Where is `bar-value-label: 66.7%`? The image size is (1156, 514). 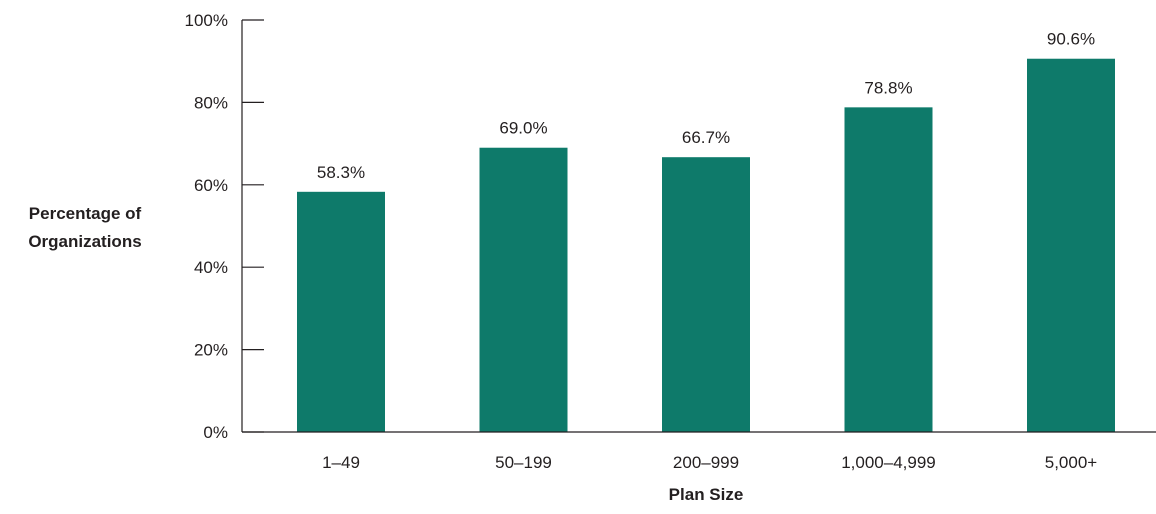
bar-value-label: 66.7% is located at coordinates (706, 137).